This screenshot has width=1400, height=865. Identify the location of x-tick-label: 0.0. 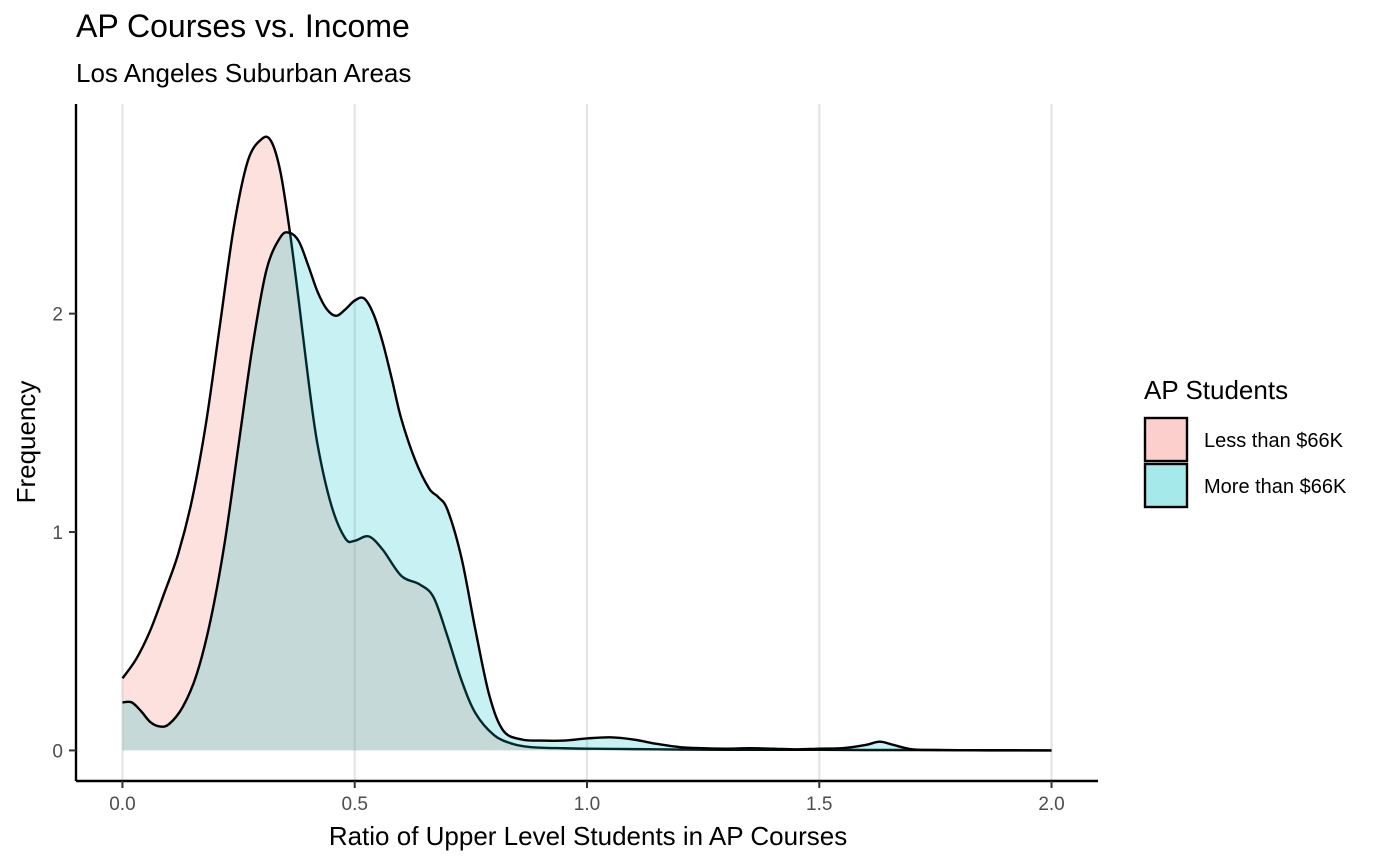
(122, 804).